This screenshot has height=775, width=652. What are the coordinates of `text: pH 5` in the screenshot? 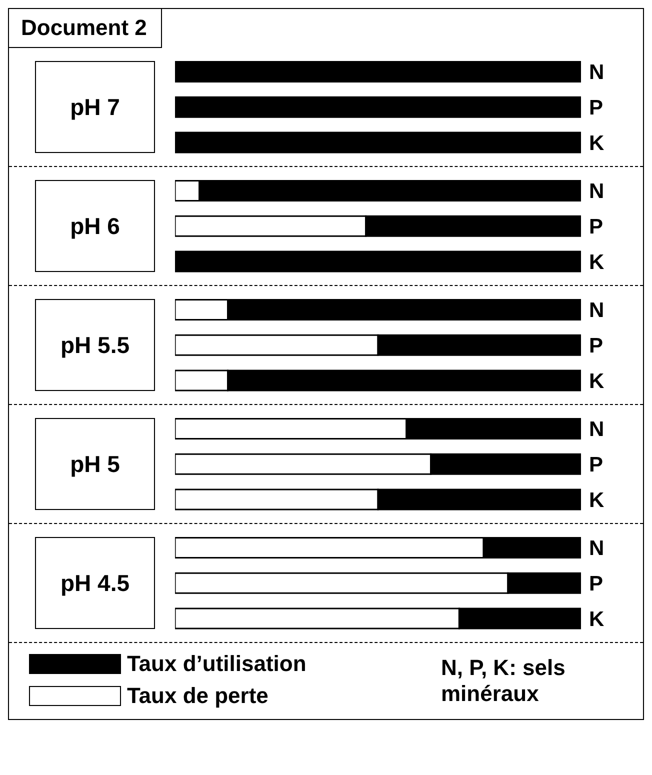 It's located at (95, 464).